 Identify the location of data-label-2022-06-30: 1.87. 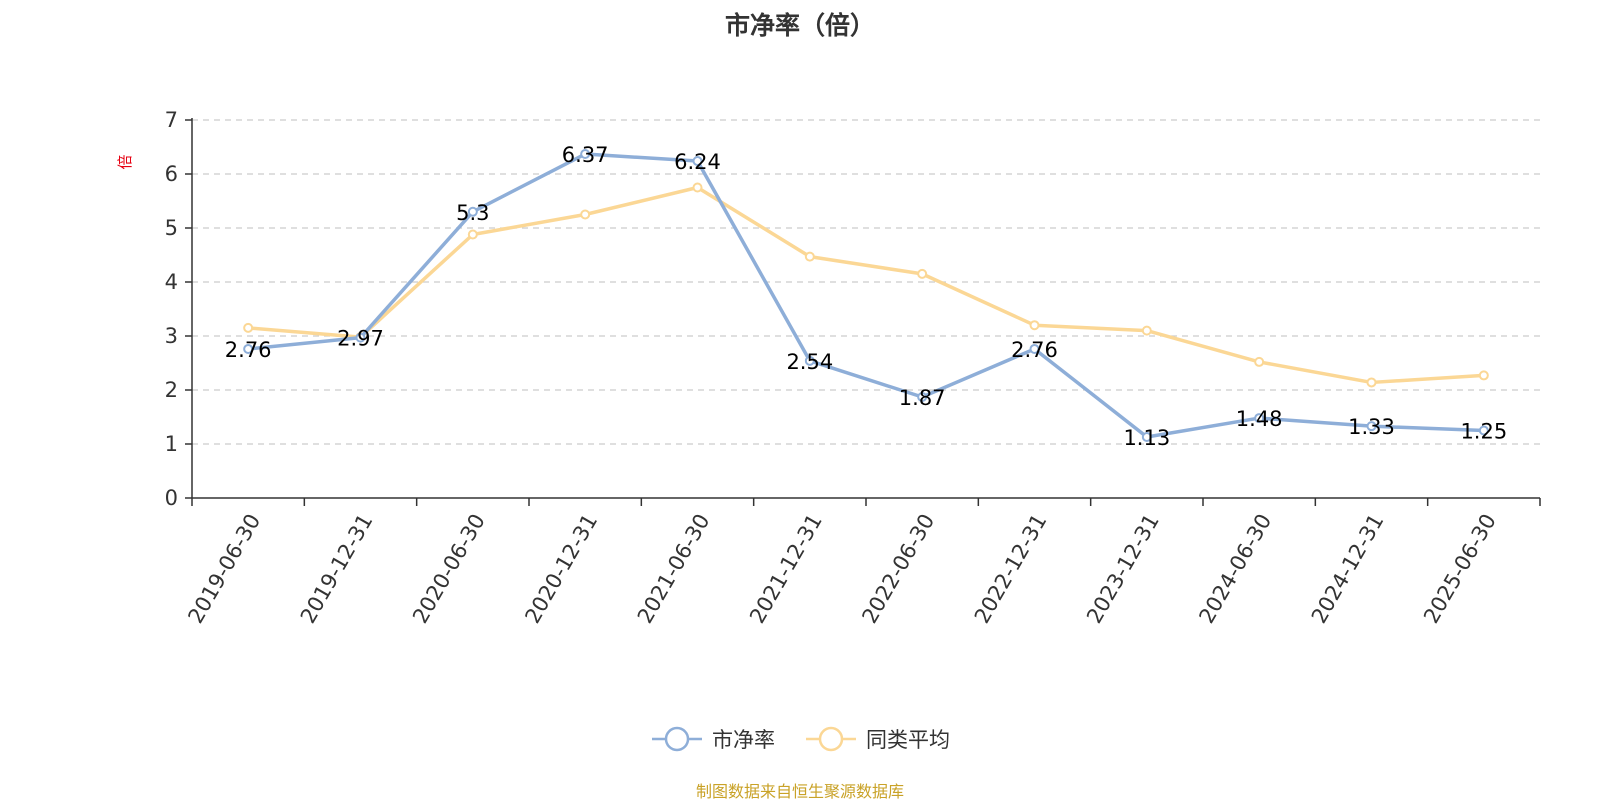
(922, 398).